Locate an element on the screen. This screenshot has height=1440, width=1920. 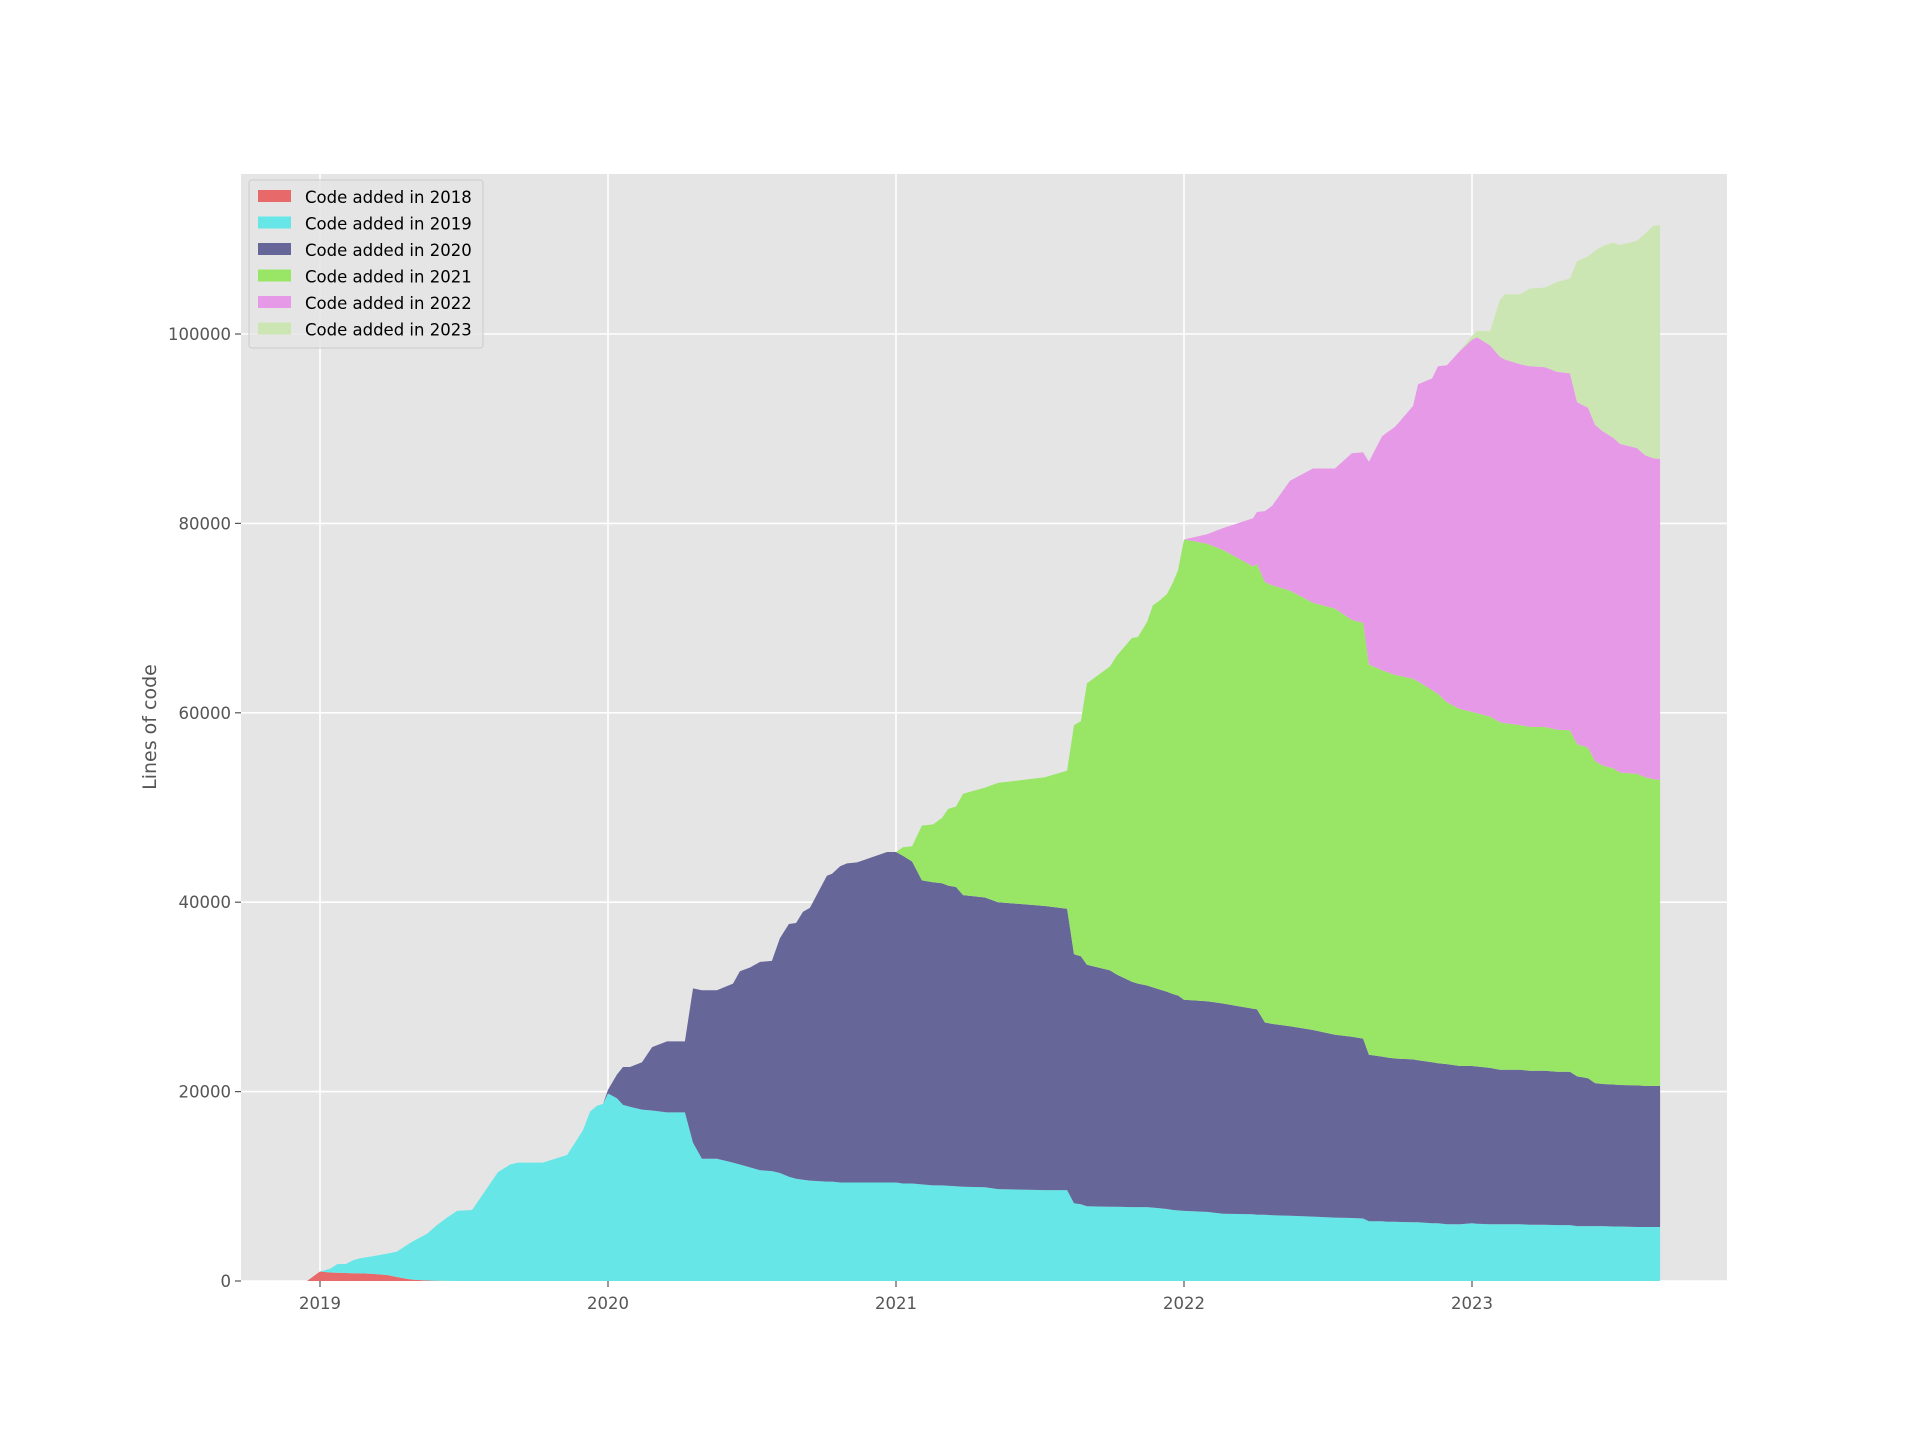
x-tick-label: 2020 is located at coordinates (608, 1303).